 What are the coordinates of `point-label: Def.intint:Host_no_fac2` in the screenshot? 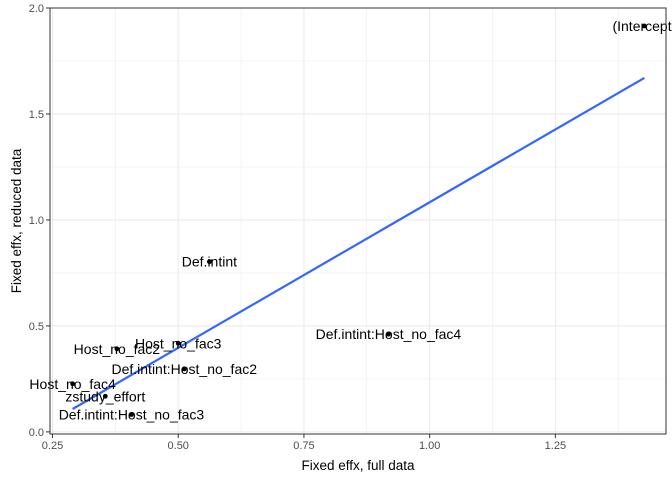 It's located at (184, 369).